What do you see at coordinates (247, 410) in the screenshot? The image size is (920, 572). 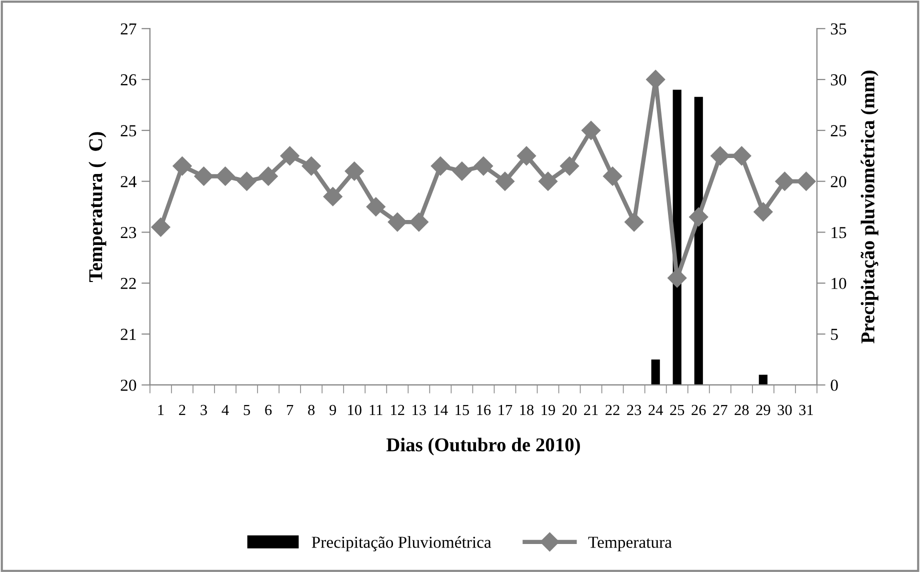 I see `x-tick-label: 5` at bounding box center [247, 410].